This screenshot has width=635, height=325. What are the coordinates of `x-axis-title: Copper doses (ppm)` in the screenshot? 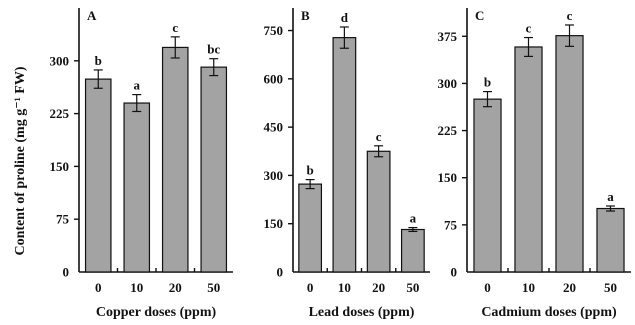 It's located at (156, 312).